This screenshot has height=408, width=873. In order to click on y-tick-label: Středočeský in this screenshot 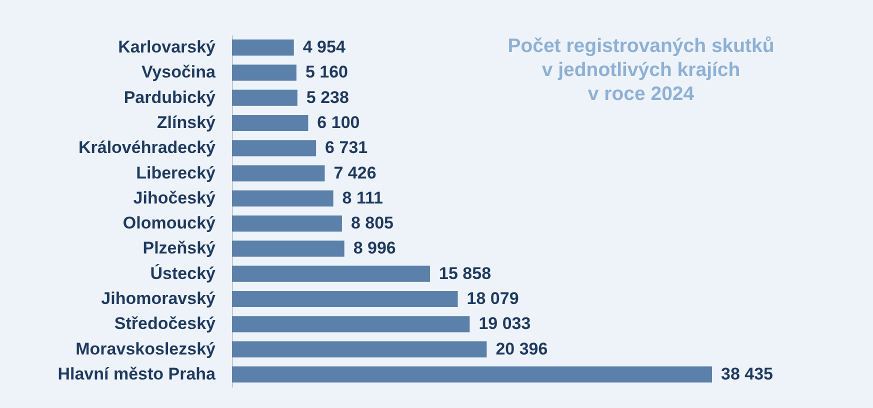, I will do `click(165, 324)`.